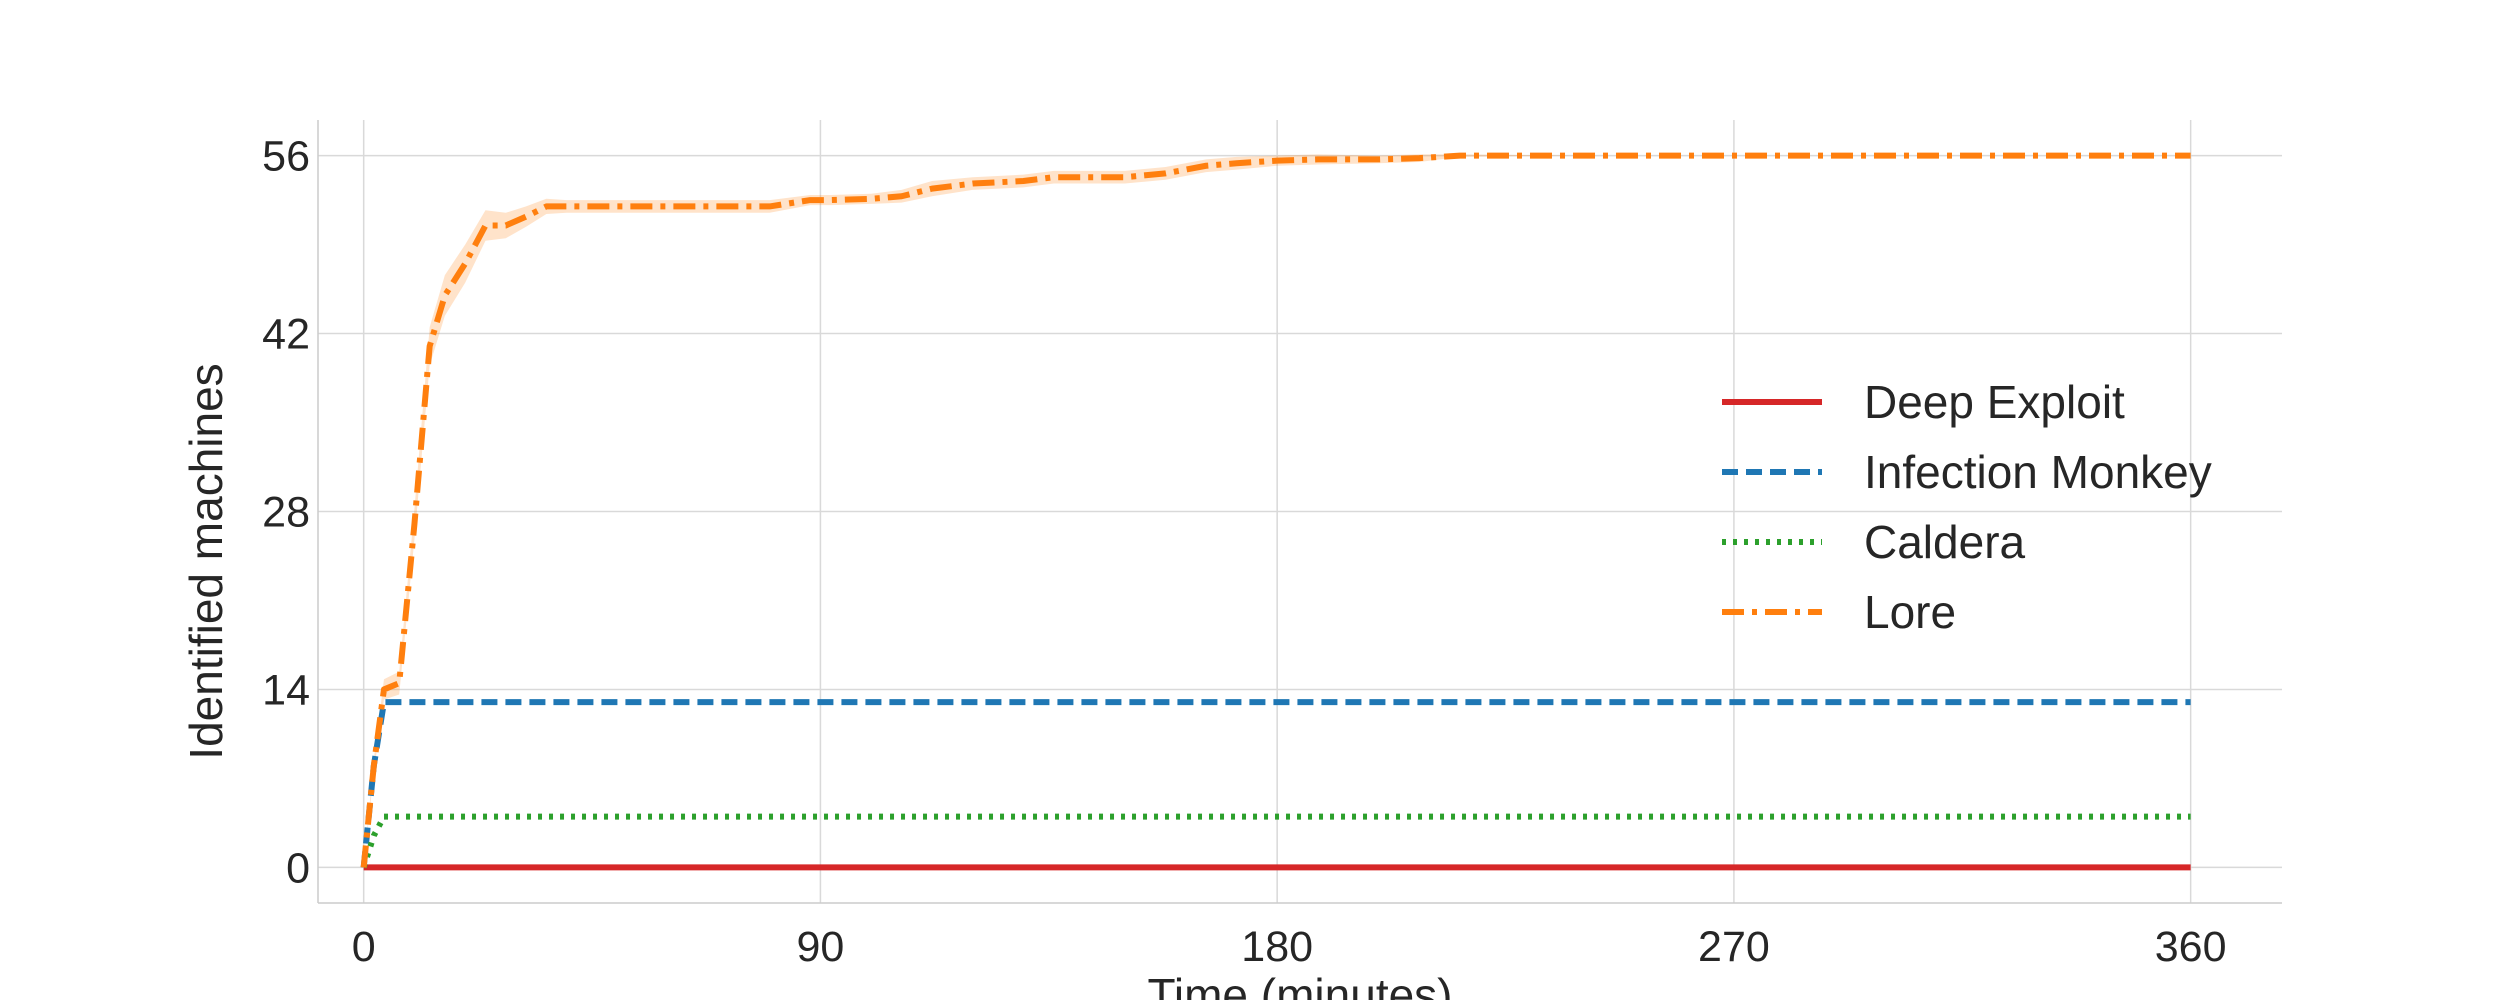  Describe the element at coordinates (1300, 984) in the screenshot. I see `x-axis-label: Time (minutes)` at that location.